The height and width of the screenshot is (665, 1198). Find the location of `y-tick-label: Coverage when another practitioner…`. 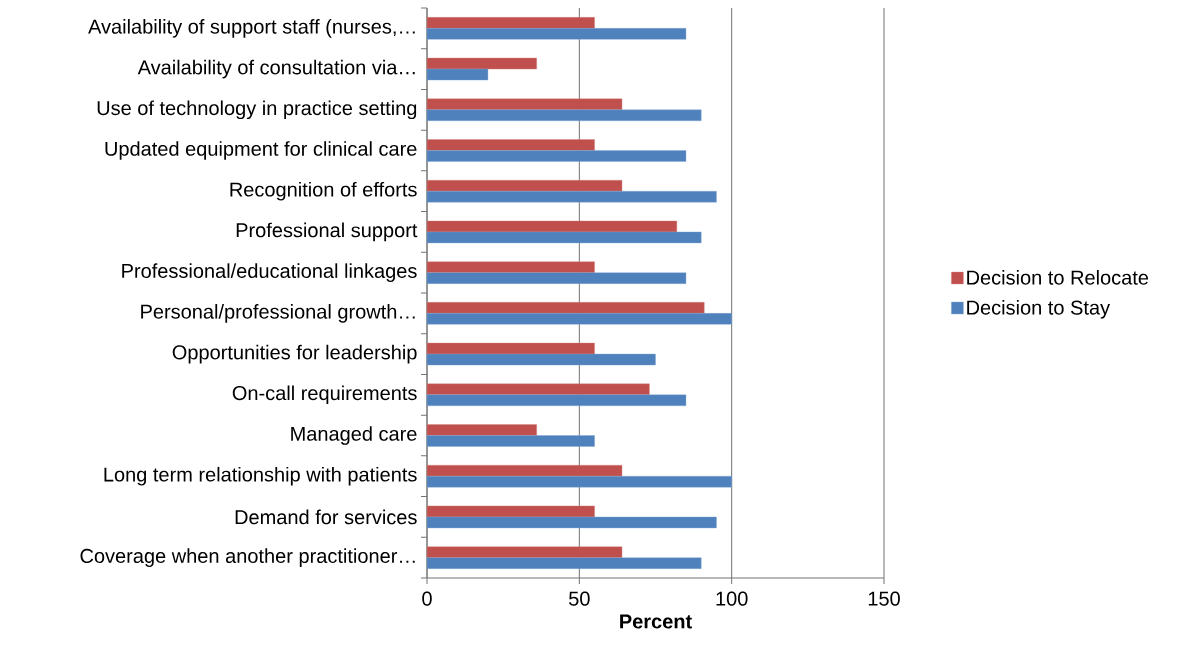

y-tick-label: Coverage when another practitioner… is located at coordinates (247, 557).